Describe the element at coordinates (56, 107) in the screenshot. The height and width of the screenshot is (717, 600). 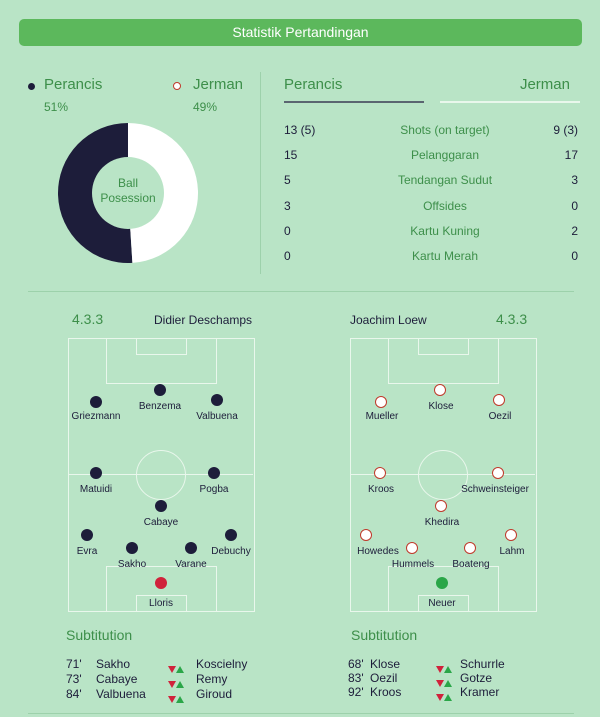
I see `home-possession-pct: 51%` at that location.